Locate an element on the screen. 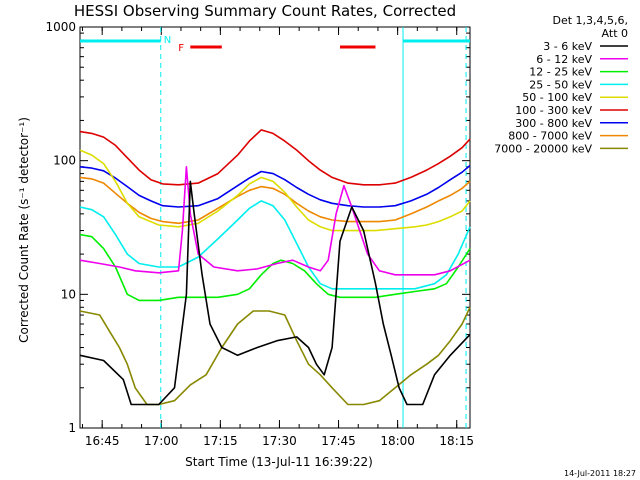  x-tick-label: 16:45 is located at coordinates (102, 441).